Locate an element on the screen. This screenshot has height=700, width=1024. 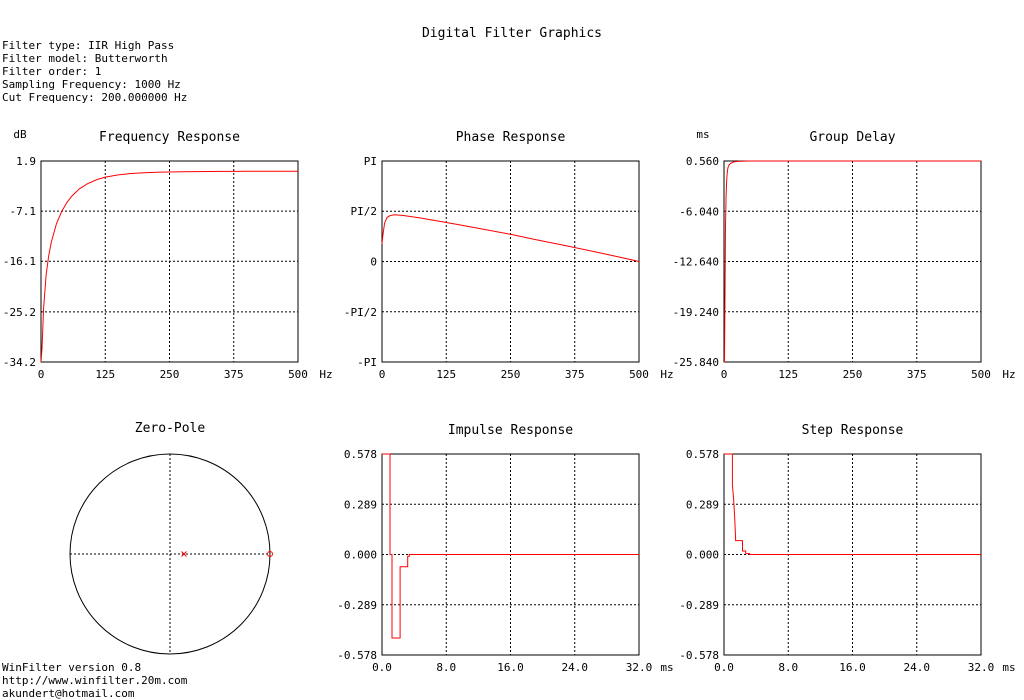
step-trace is located at coordinates (852, 504).